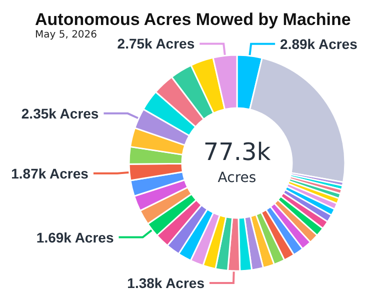 This screenshot has height=308, width=382. Describe the element at coordinates (237, 152) in the screenshot. I see `text: 77.3k` at that location.